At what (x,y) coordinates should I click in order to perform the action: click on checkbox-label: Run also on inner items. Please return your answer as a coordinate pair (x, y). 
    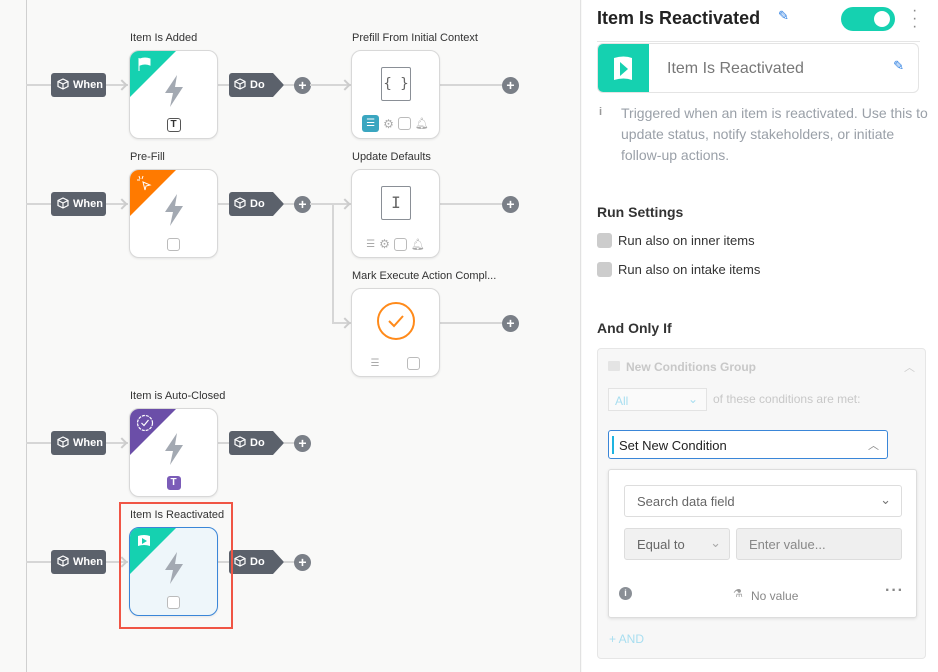
    Looking at the image, I should click on (686, 240).